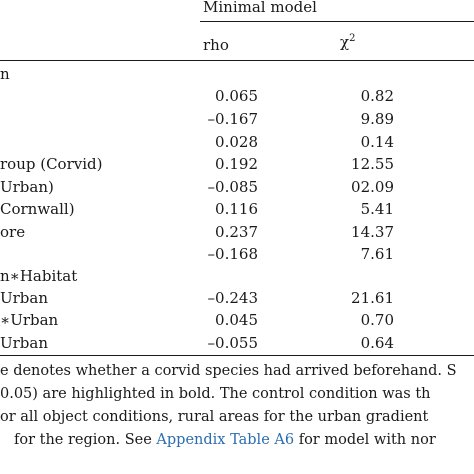 The image size is (474, 474). I want to click on group-header-rule, so click(337, 21).